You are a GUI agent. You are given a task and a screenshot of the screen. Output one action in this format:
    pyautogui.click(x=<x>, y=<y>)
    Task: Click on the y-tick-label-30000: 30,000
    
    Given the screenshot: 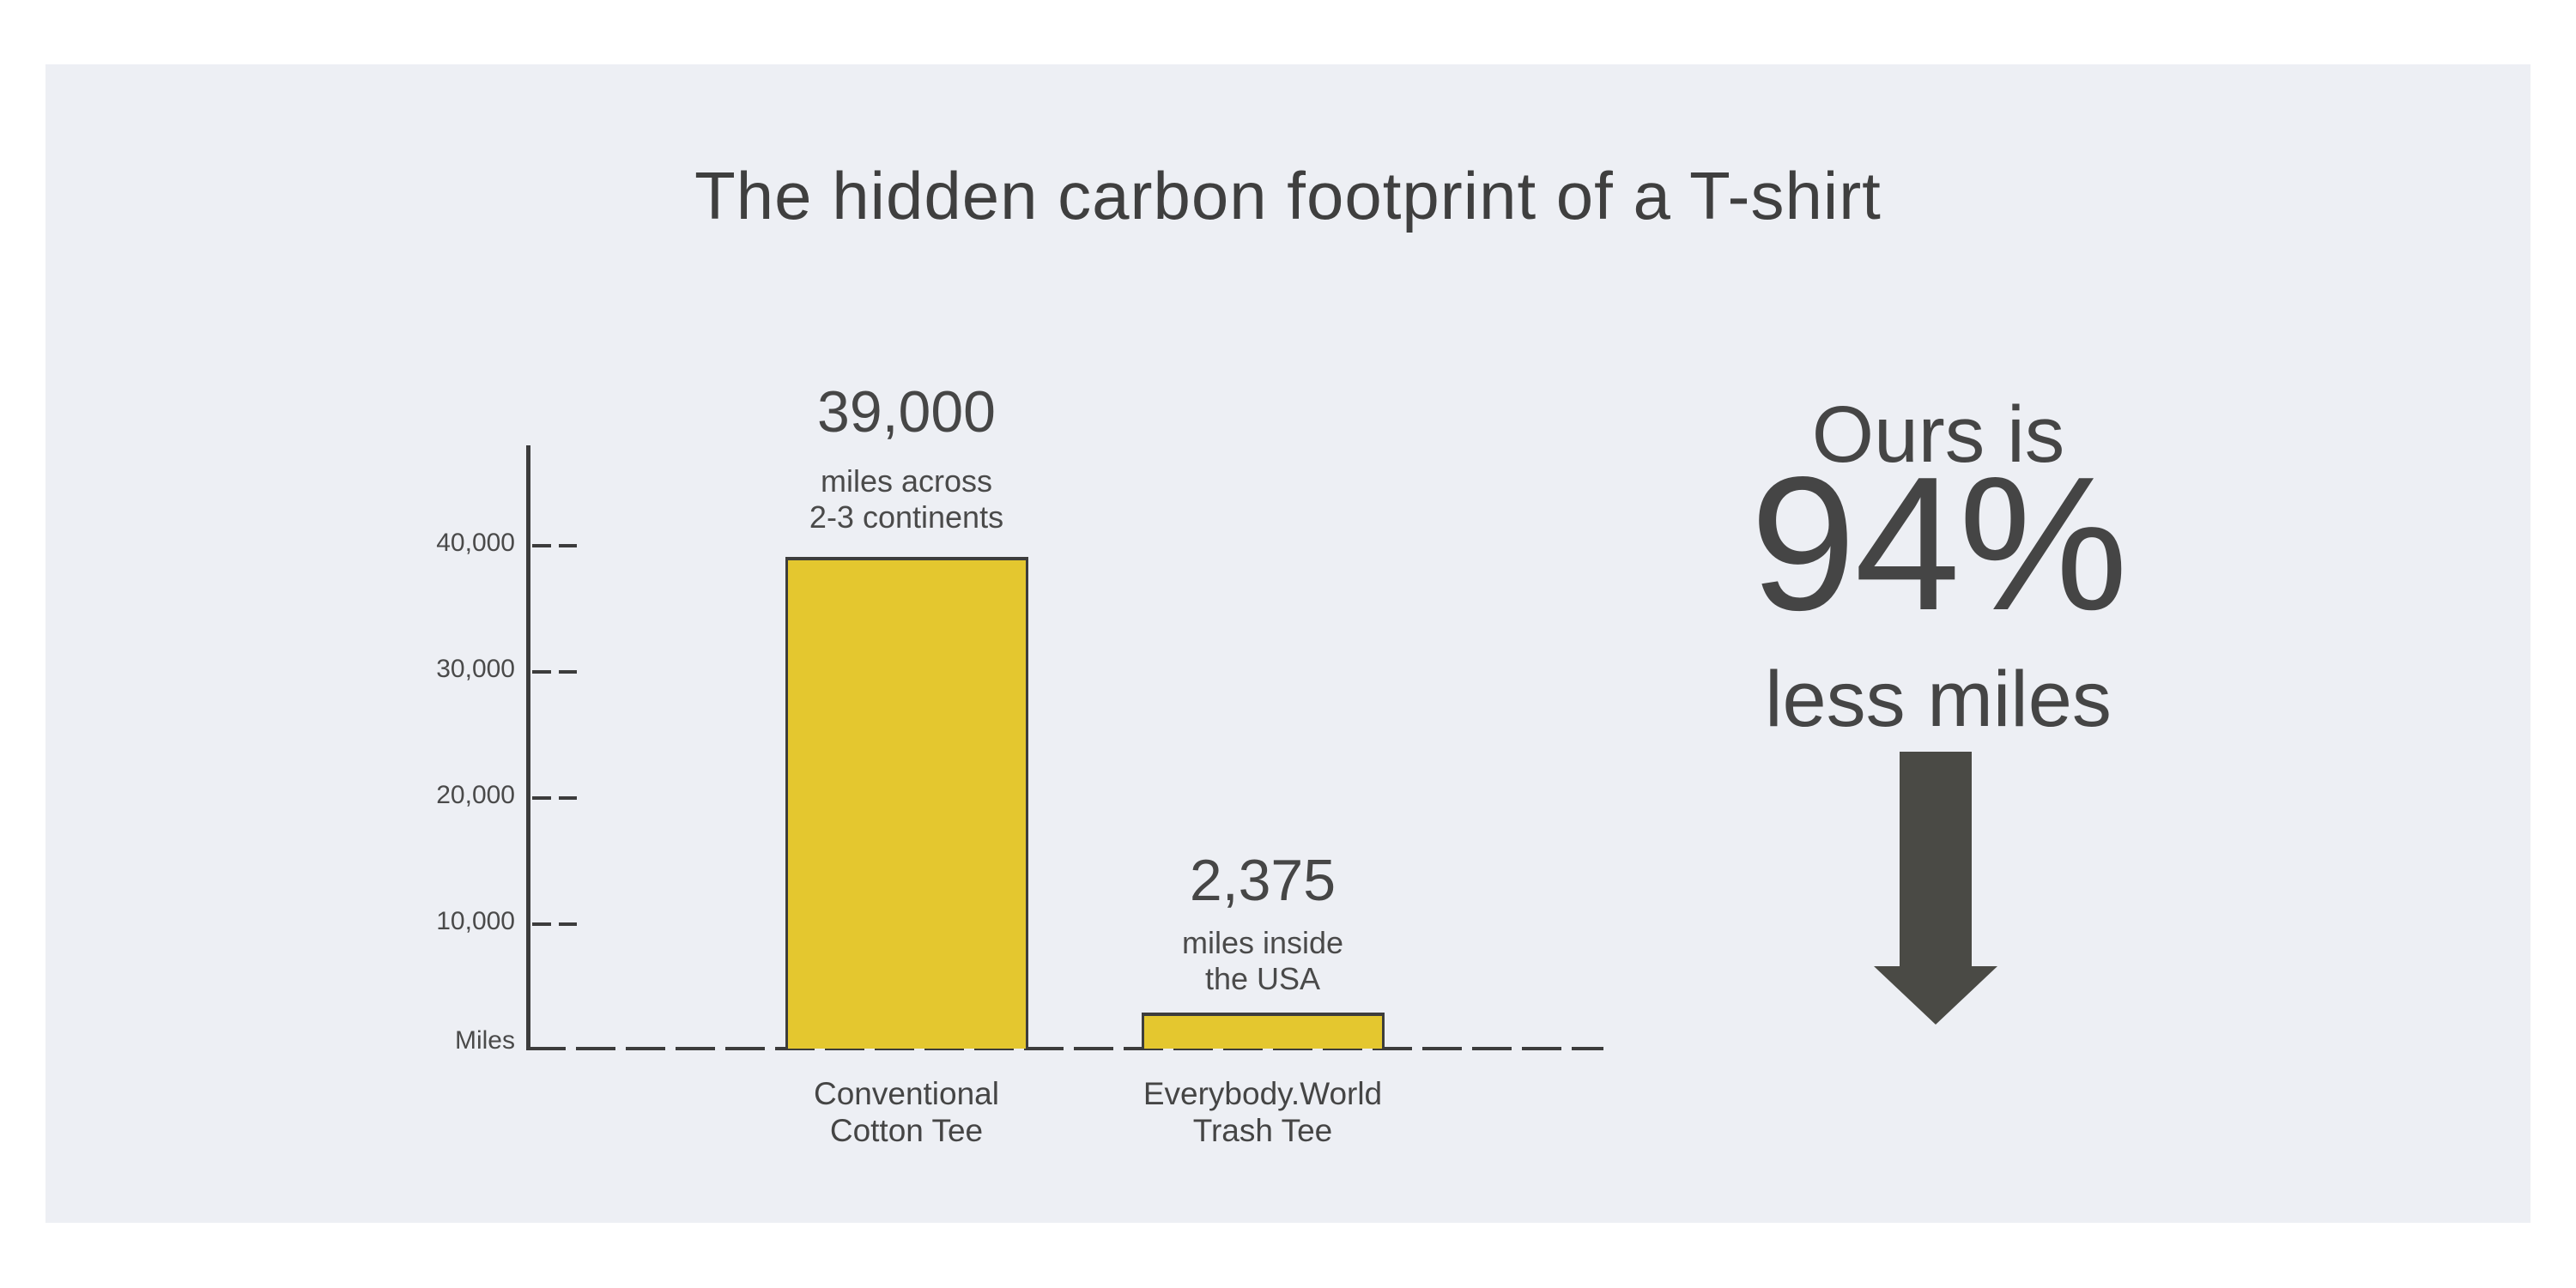 What is the action you would take?
    pyautogui.click(x=476, y=669)
    